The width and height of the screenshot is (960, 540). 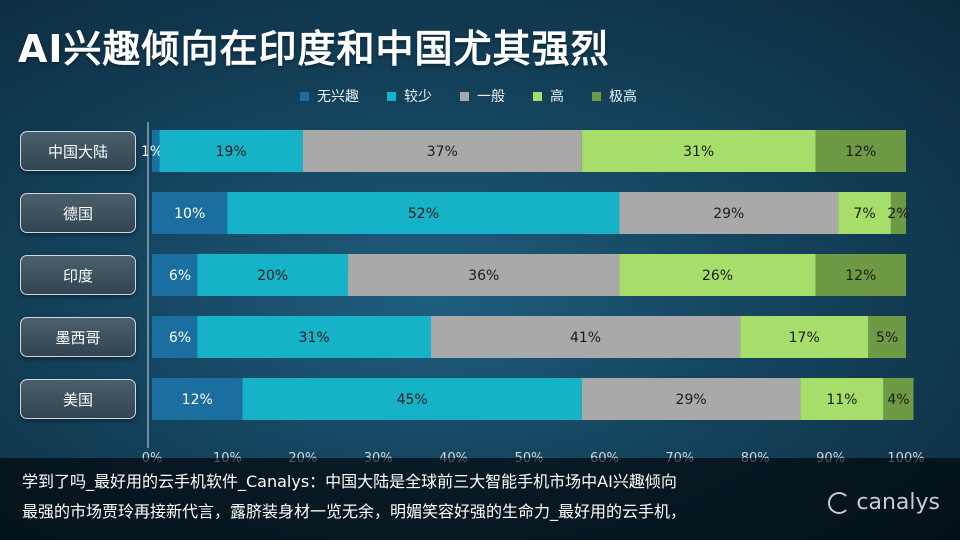 I want to click on data-label: 11%, so click(x=841, y=400).